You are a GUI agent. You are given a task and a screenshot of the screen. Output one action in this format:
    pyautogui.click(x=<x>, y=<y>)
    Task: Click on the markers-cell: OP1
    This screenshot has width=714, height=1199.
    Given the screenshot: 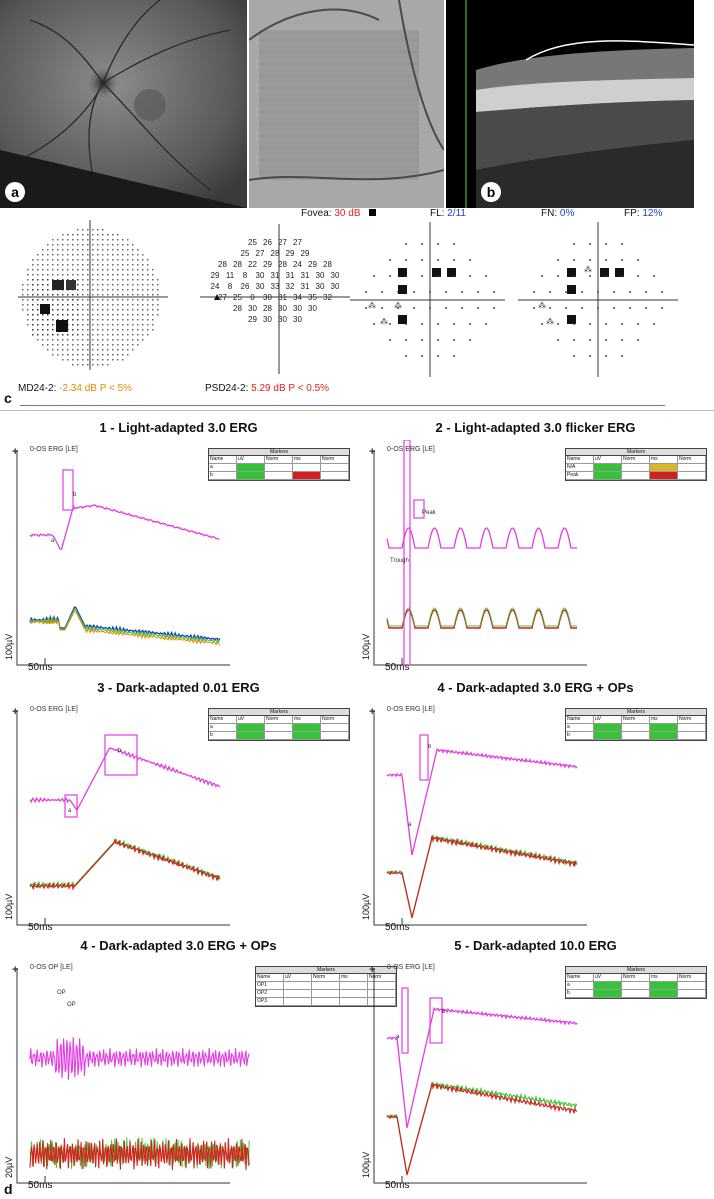 What is the action you would take?
    pyautogui.click(x=270, y=985)
    